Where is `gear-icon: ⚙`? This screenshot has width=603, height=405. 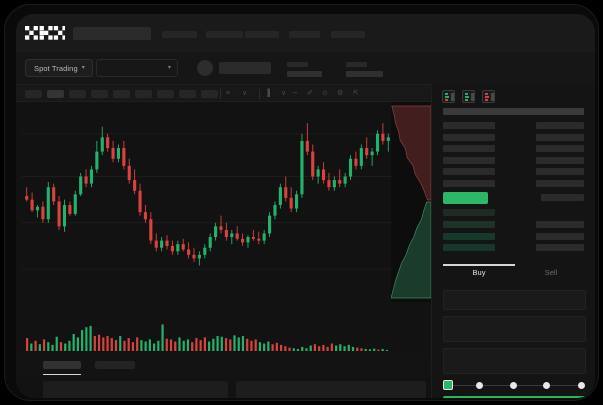
gear-icon: ⚙ is located at coordinates (340, 93).